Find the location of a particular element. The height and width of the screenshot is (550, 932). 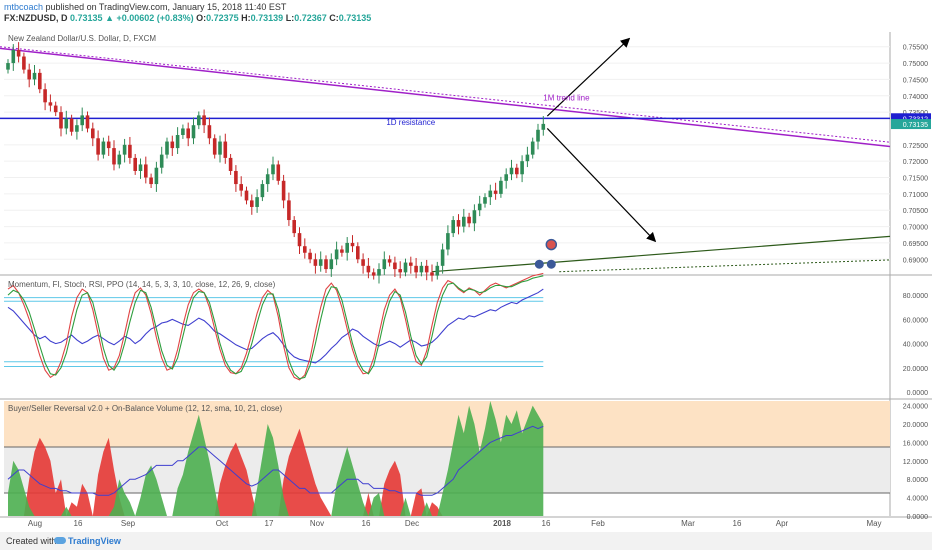

time-tick-label: May is located at coordinates (873, 523).